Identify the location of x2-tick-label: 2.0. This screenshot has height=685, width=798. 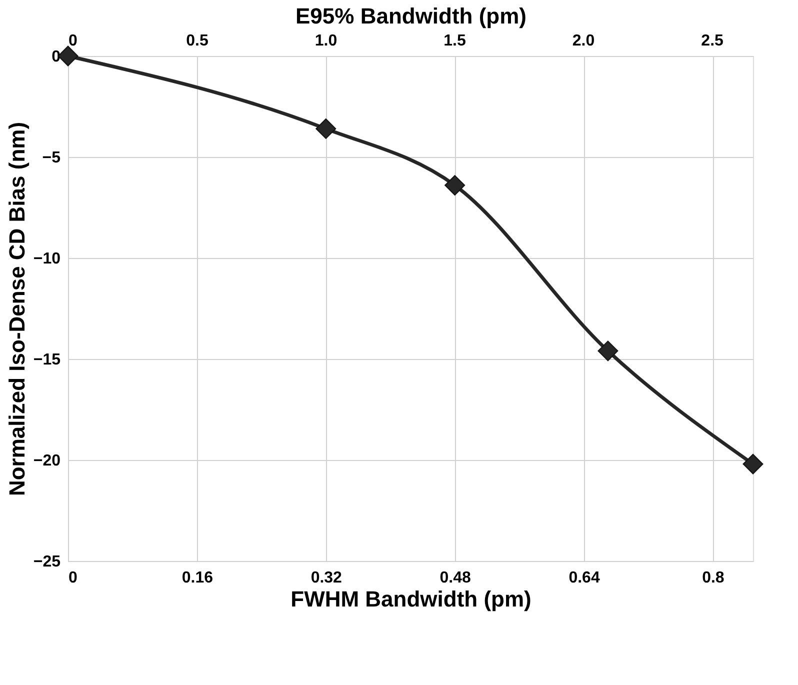
(583, 41).